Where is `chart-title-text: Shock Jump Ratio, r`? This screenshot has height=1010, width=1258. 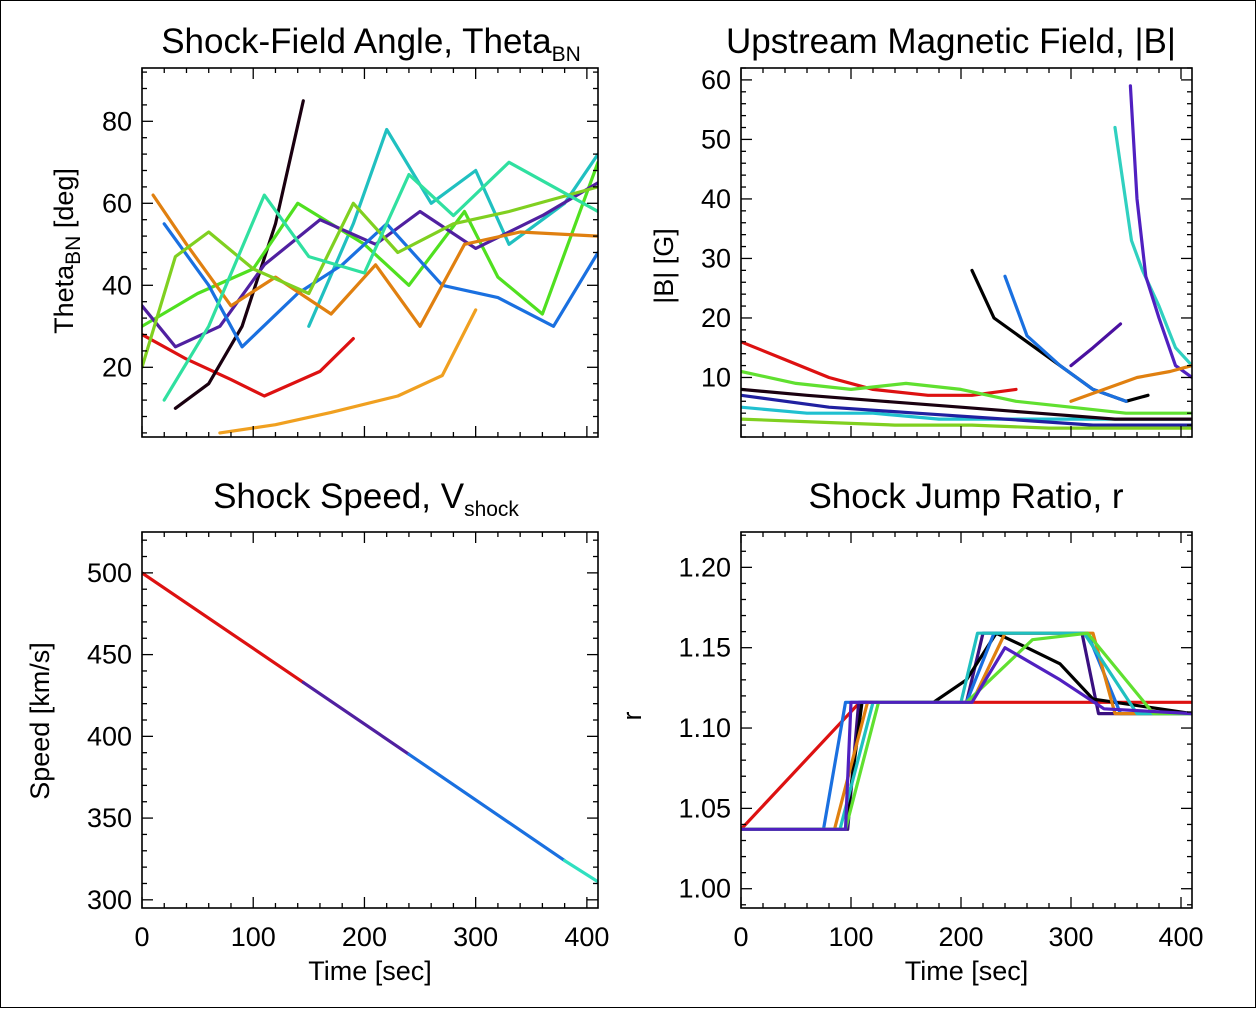
chart-title-text: Shock Jump Ratio, r is located at coordinates (965, 496).